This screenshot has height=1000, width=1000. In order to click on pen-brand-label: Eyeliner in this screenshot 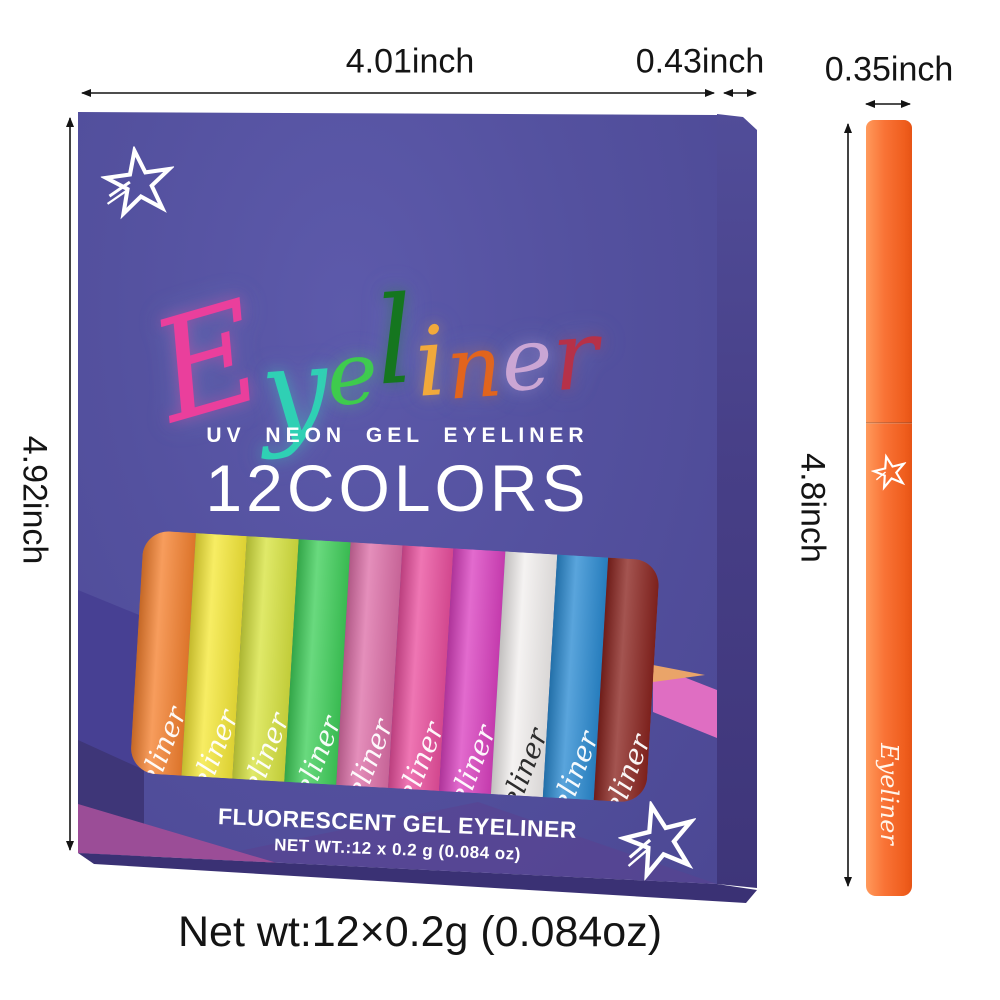, I will do `click(889, 794)`.